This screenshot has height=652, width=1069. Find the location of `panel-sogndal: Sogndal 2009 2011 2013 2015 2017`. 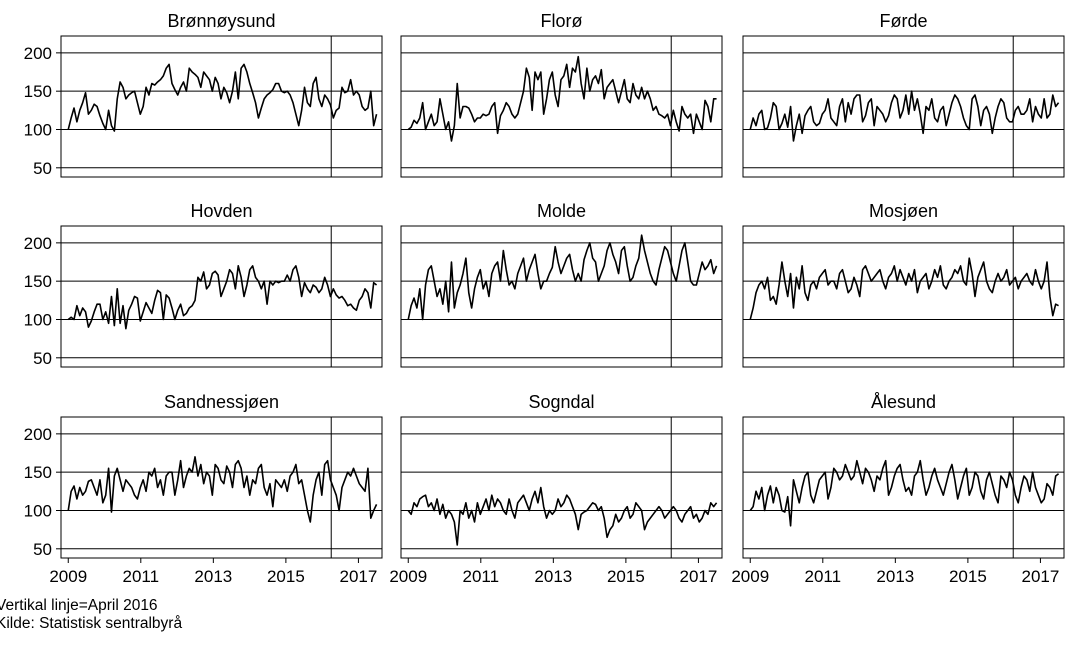

panel-sogndal: Sogndal 2009 2011 2013 2015 2017 is located at coordinates (556, 489).